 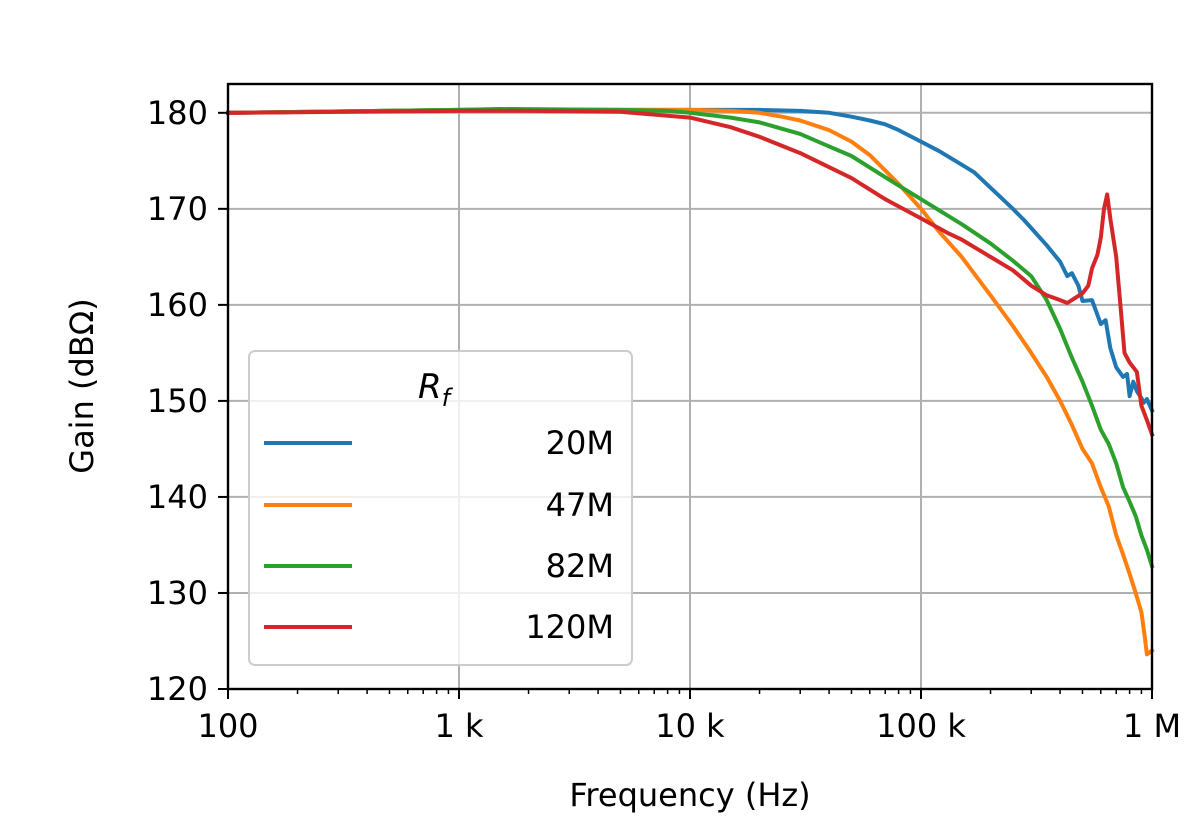 I want to click on y-tick-label: 130, so click(x=177, y=593).